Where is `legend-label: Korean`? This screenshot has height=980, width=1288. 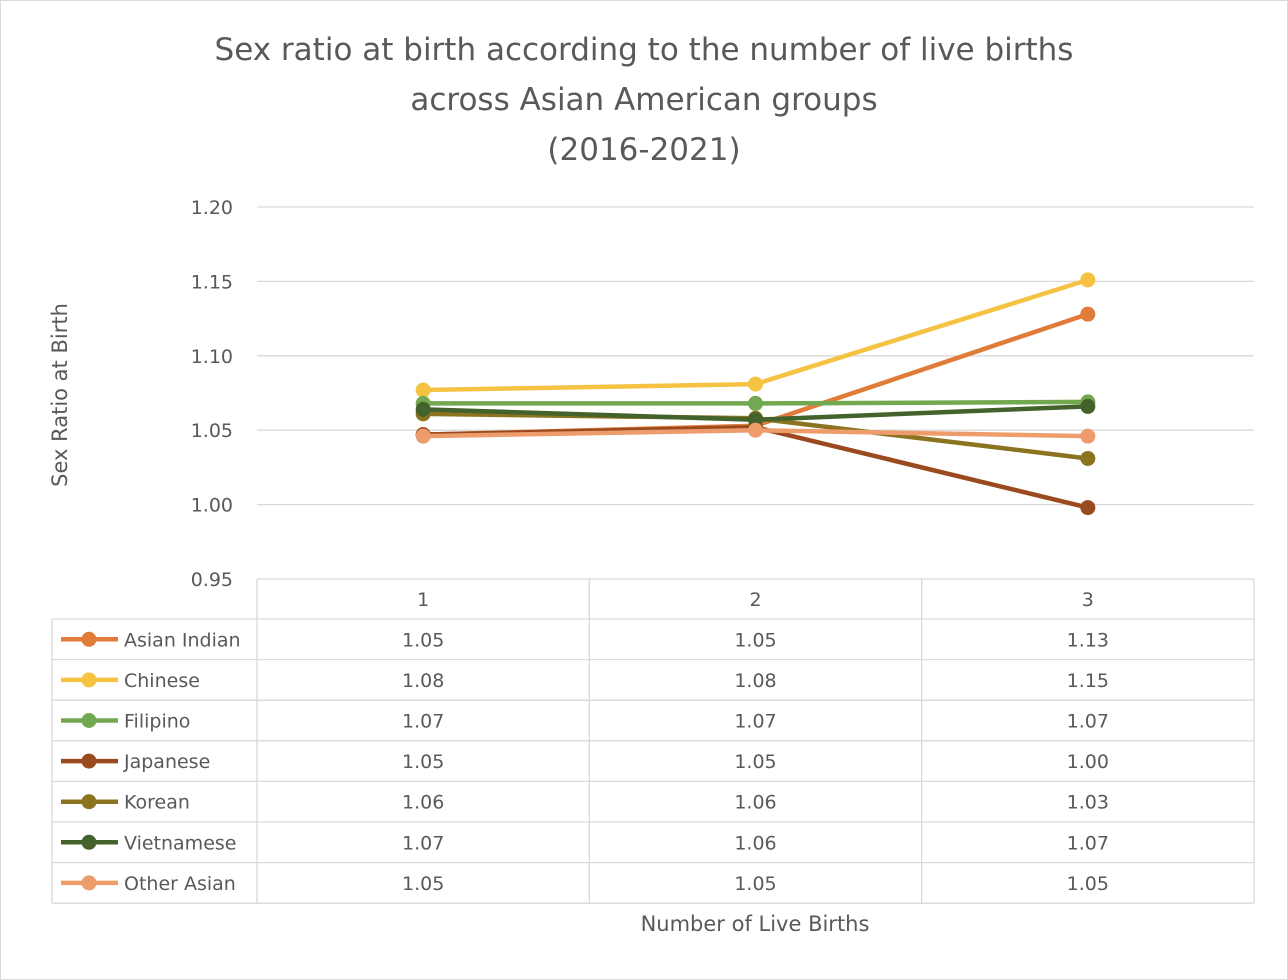
legend-label: Korean is located at coordinates (157, 803).